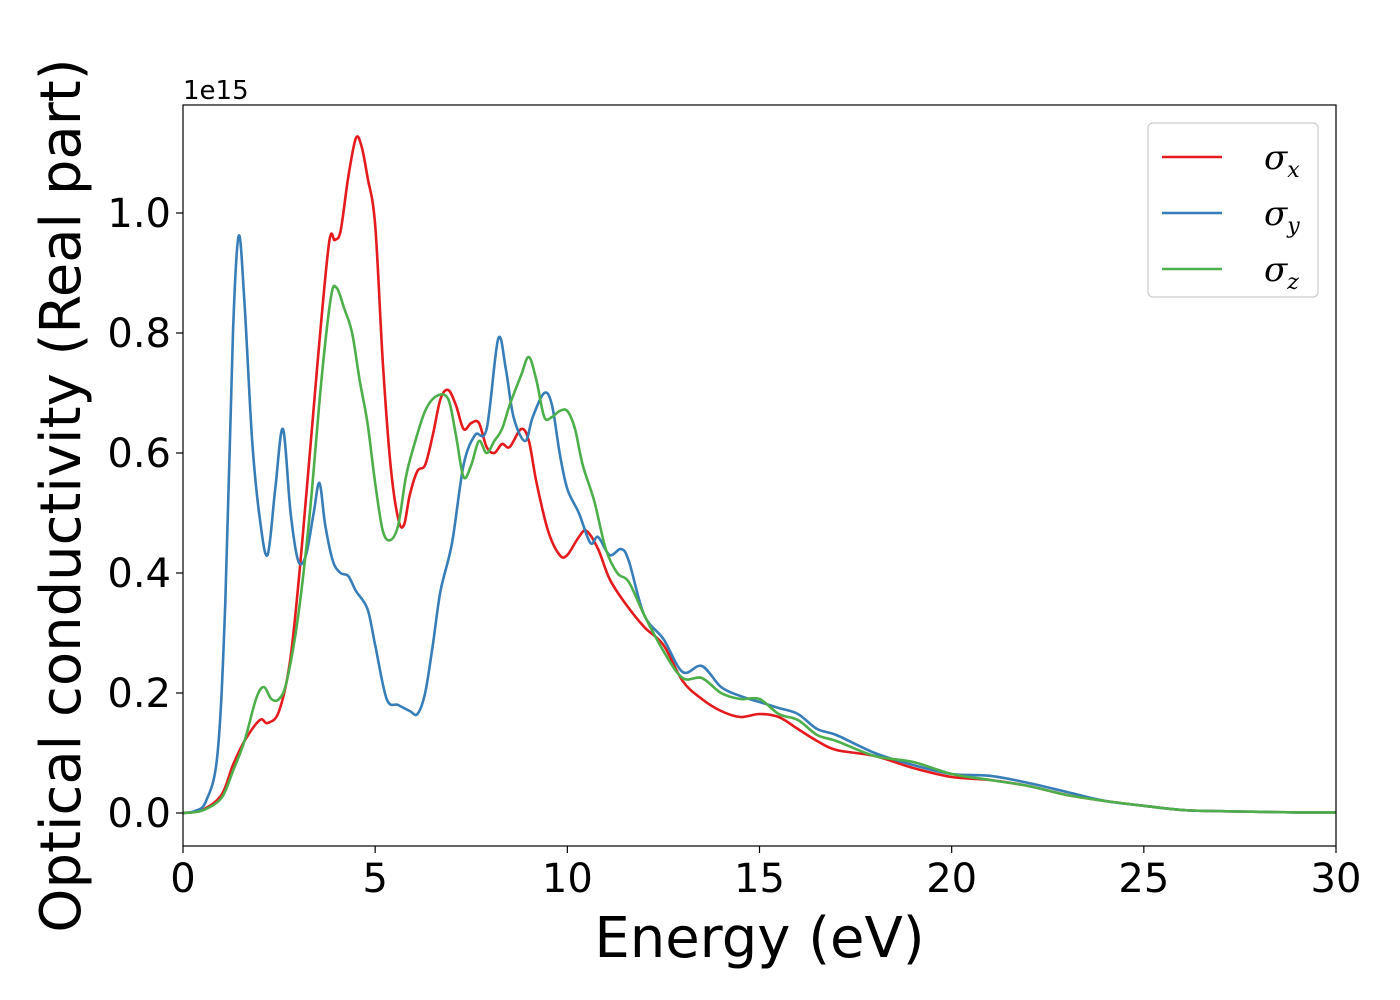 The height and width of the screenshot is (1000, 1400). What do you see at coordinates (1282, 160) in the screenshot?
I see `legend-label: σx` at bounding box center [1282, 160].